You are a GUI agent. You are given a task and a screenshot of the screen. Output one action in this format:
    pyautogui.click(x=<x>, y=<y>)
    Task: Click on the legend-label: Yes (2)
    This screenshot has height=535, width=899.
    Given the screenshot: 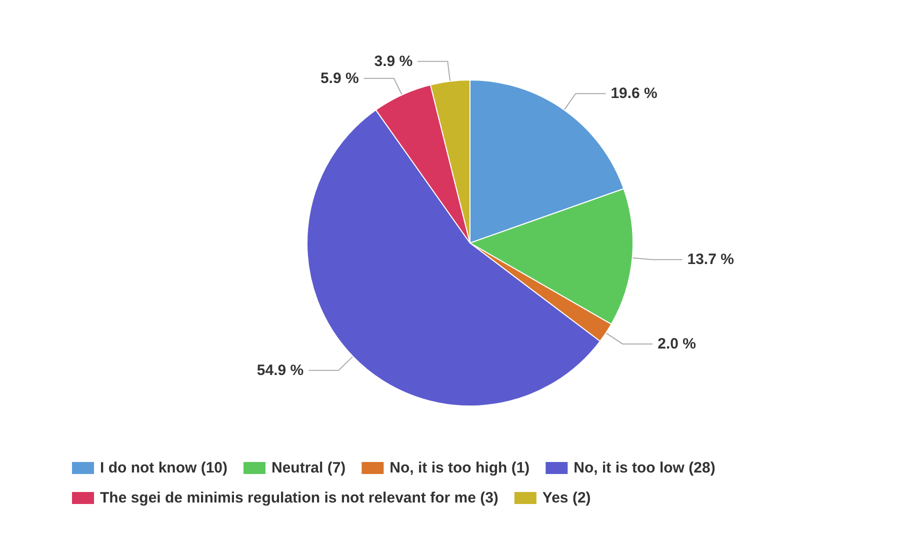 What is the action you would take?
    pyautogui.click(x=566, y=498)
    